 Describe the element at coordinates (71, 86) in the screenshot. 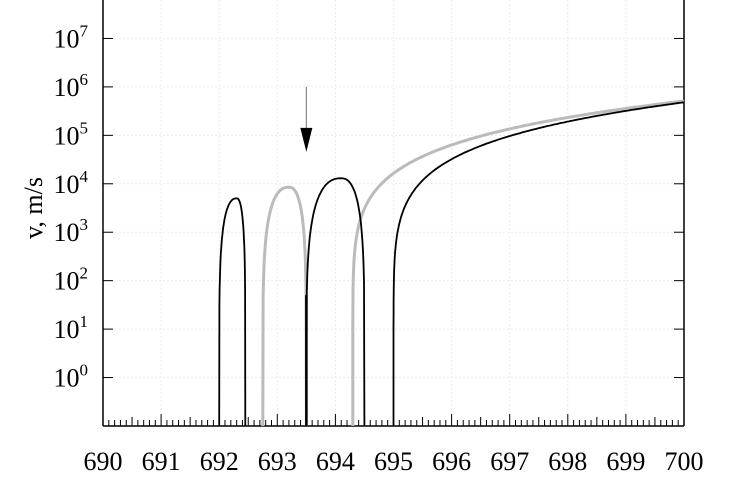

I see `y-tick-label: 10⁶` at that location.